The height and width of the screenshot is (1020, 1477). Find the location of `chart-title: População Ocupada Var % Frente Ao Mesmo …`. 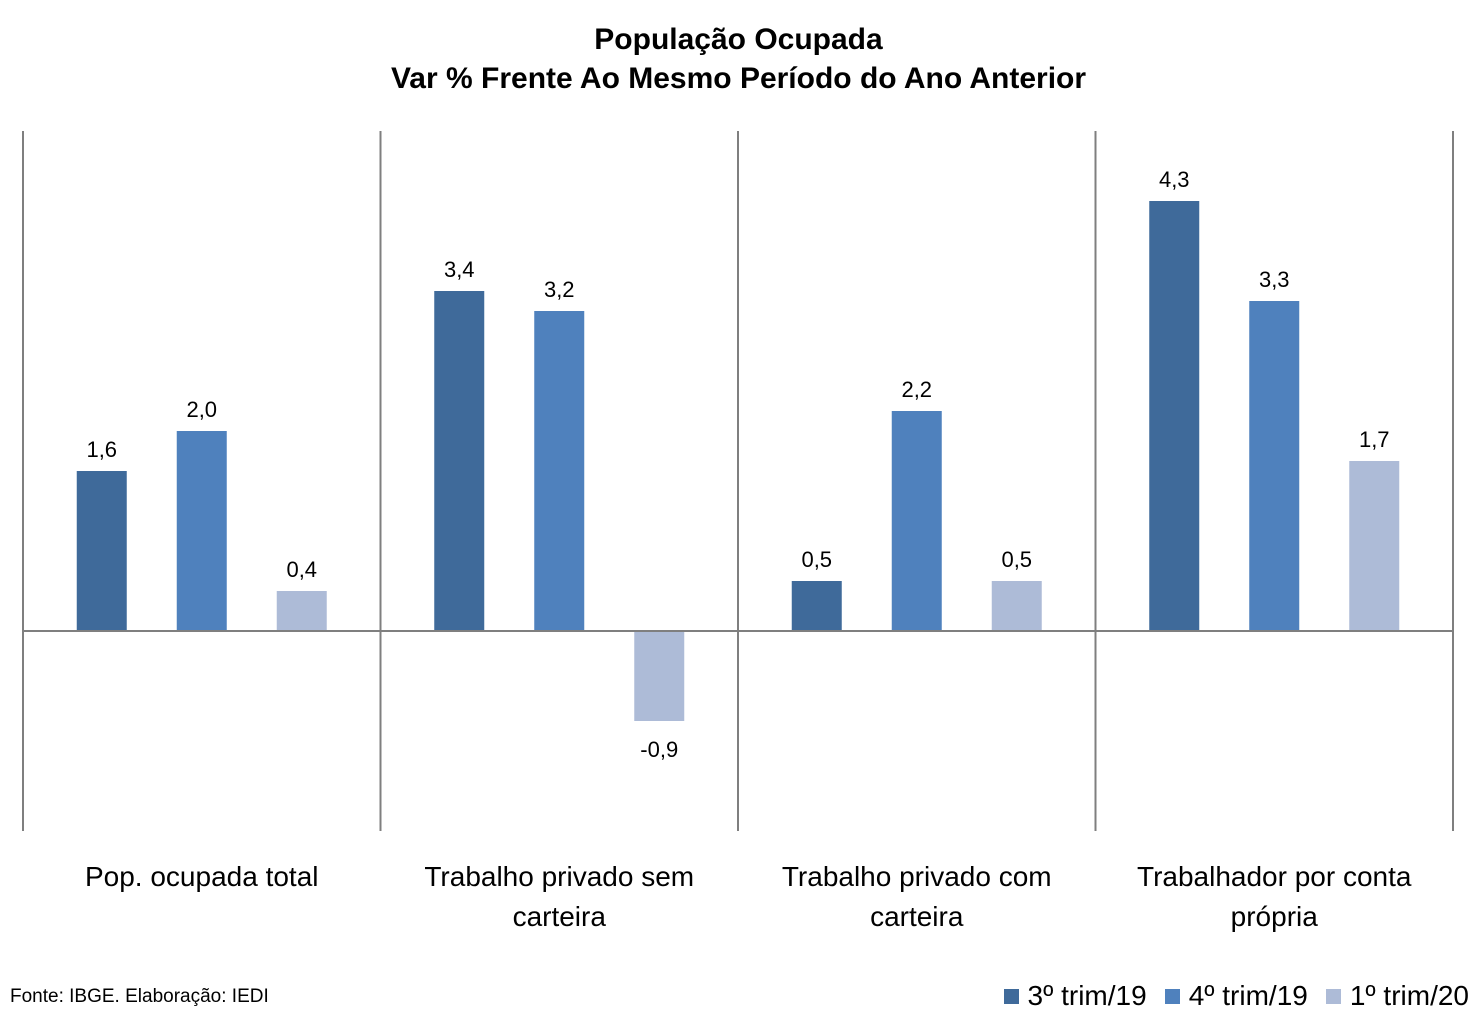

chart-title: População Ocupada Var % Frente Ao Mesmo … is located at coordinates (738, 59).